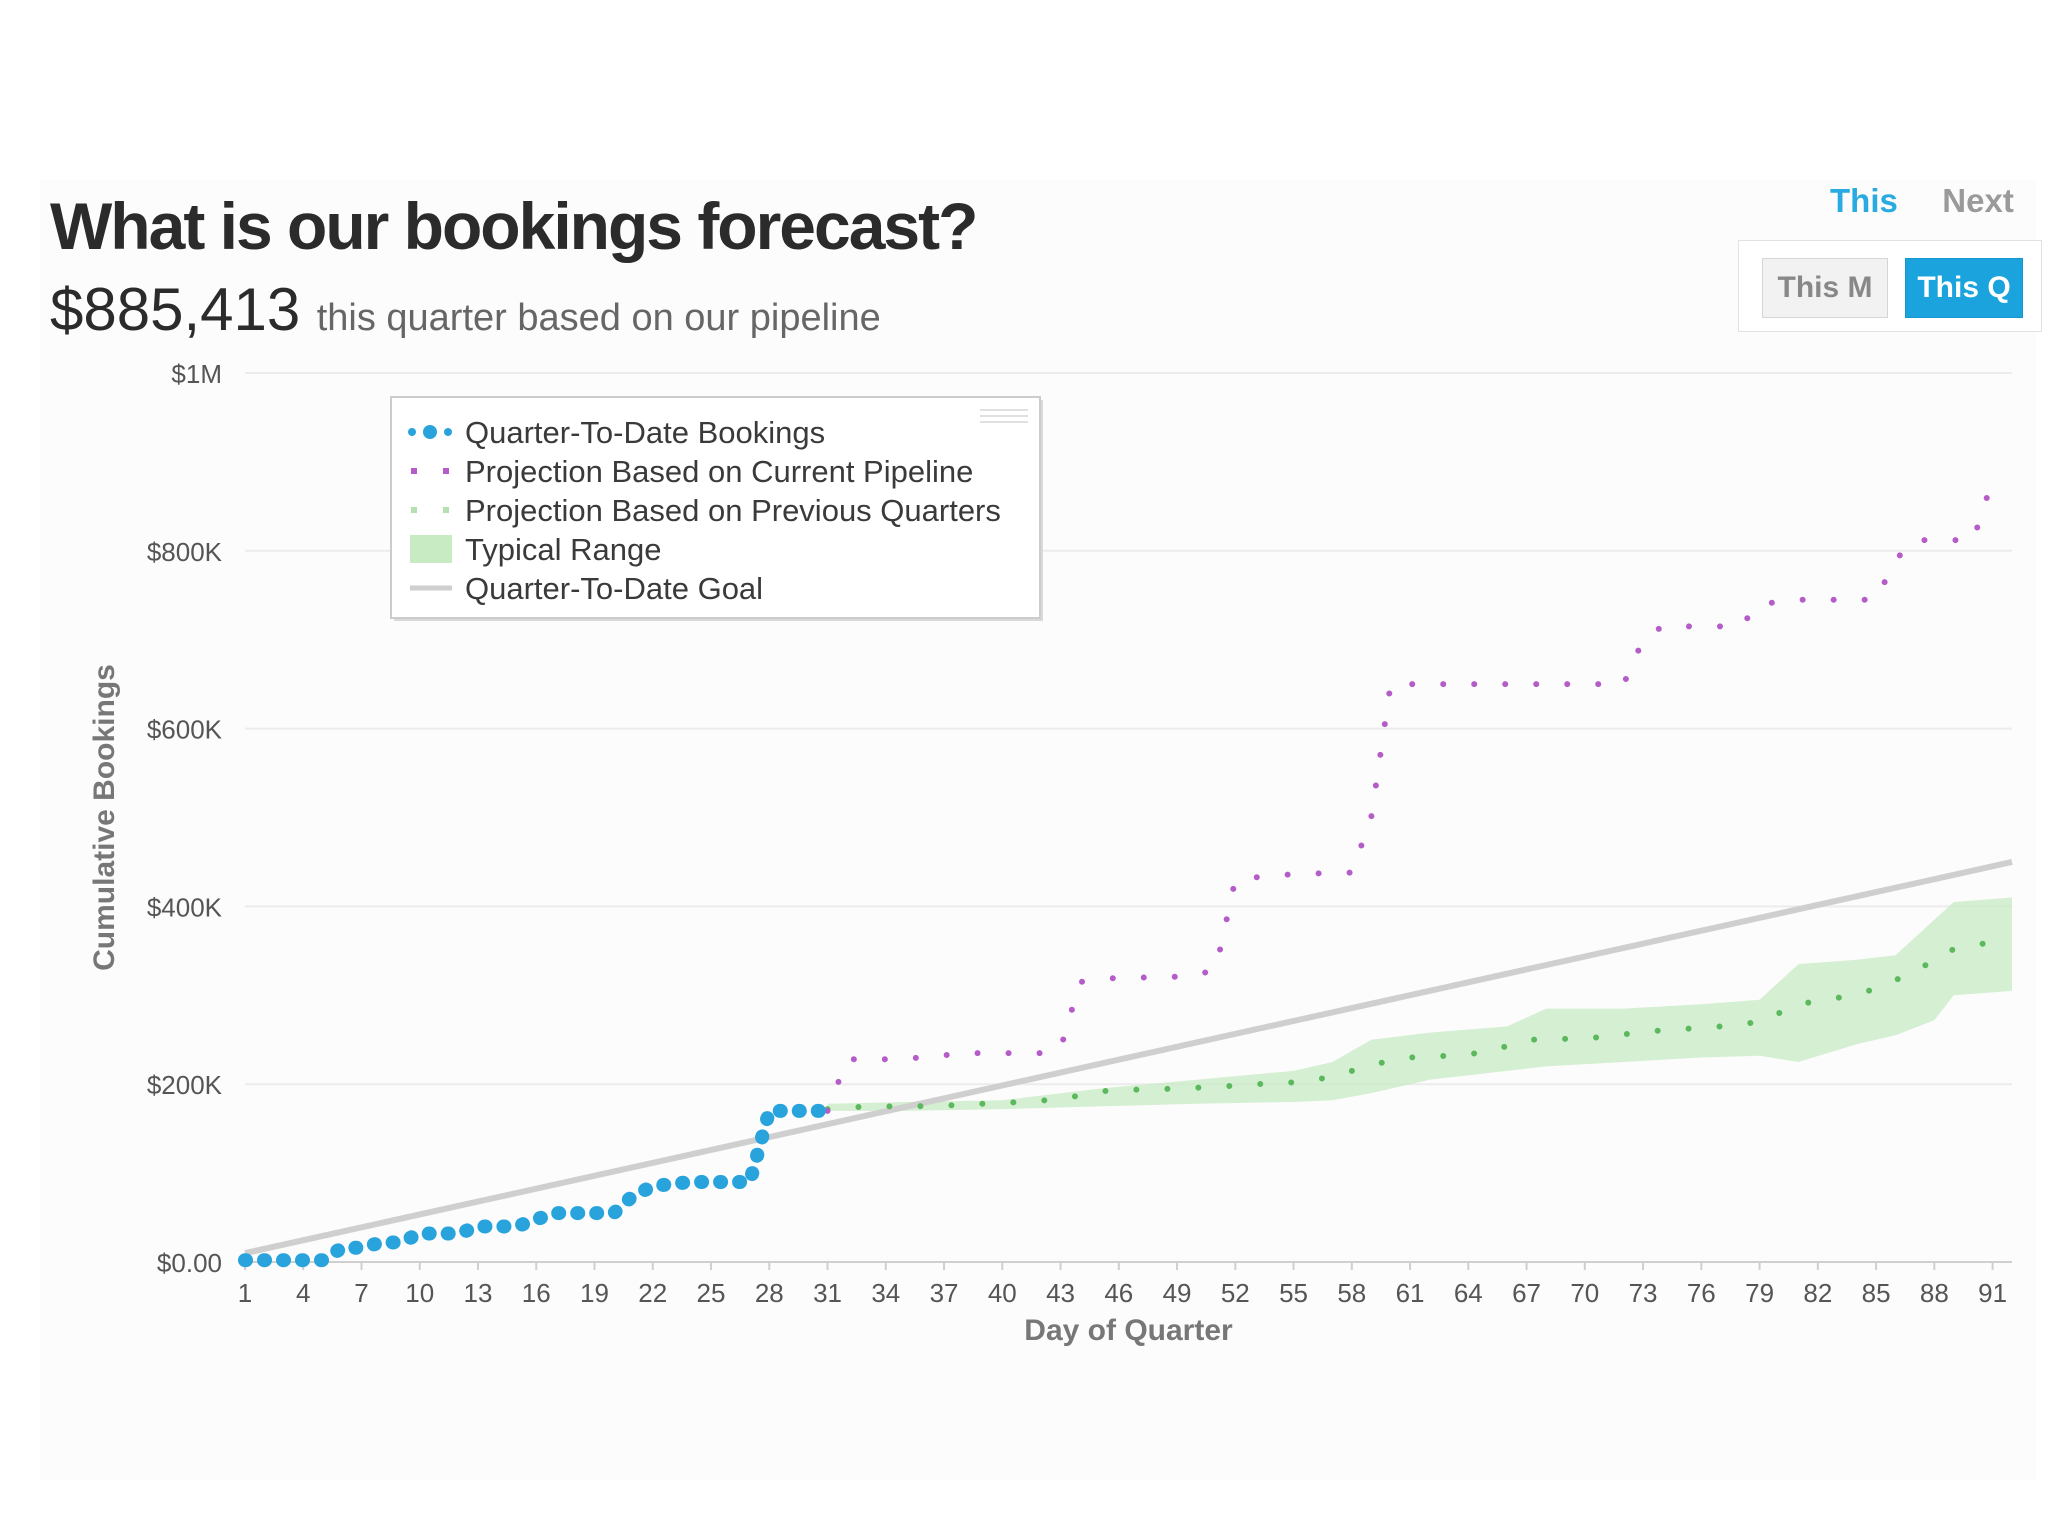  Describe the element at coordinates (1825, 288) in the screenshot. I see `this-month-button: This M` at that location.